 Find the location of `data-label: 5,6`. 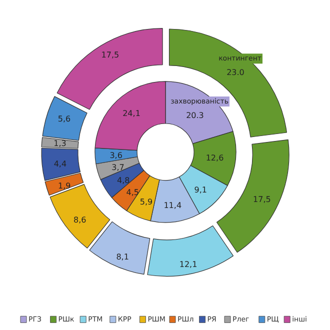

data-label: 5,6 is located at coordinates (64, 119).